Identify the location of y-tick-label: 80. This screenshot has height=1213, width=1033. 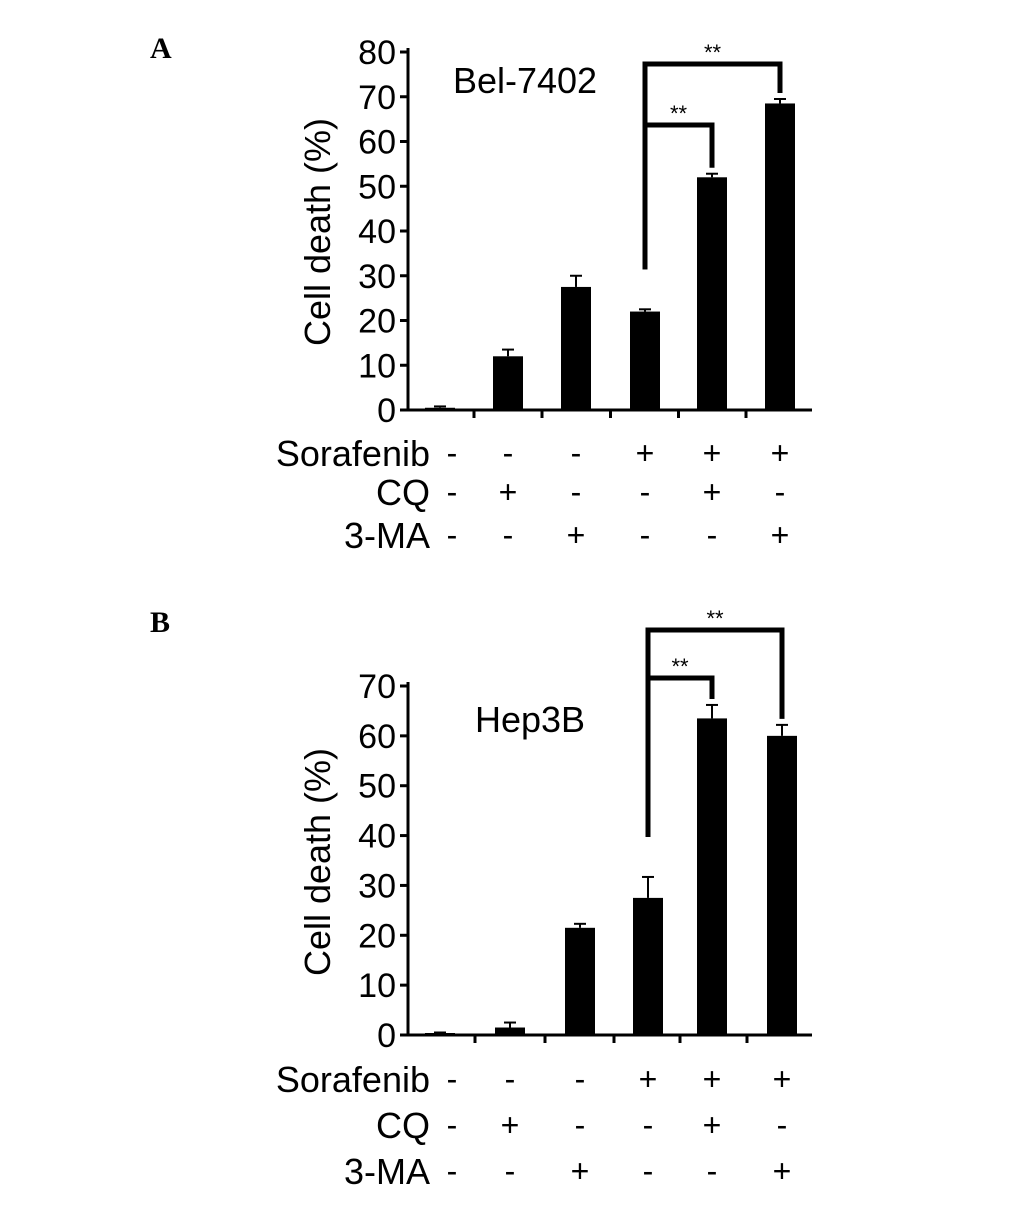
(377, 53).